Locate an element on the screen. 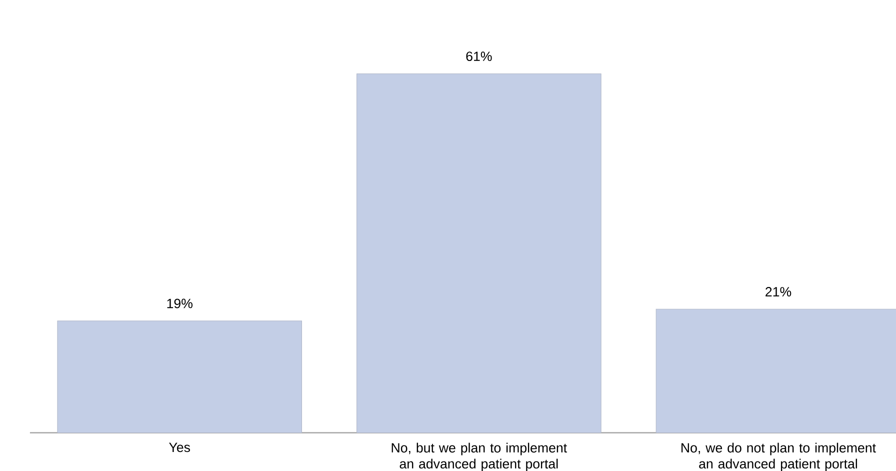 The width and height of the screenshot is (896, 471). x-tick-label: Yes is located at coordinates (179, 447).